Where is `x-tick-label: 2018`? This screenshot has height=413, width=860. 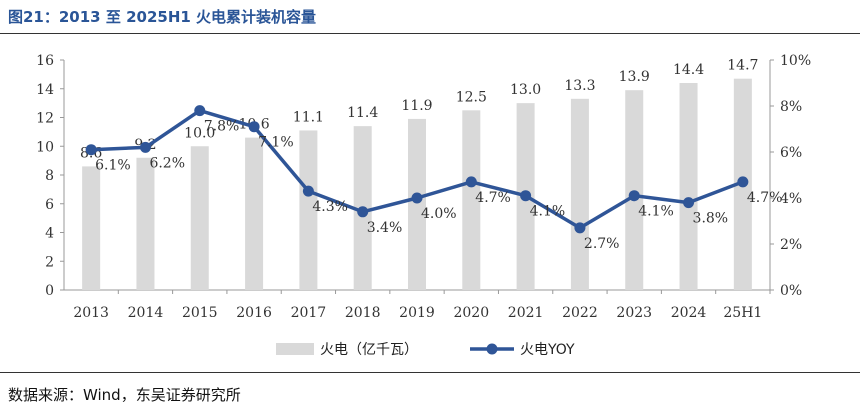 x-tick-label: 2018 is located at coordinates (363, 313).